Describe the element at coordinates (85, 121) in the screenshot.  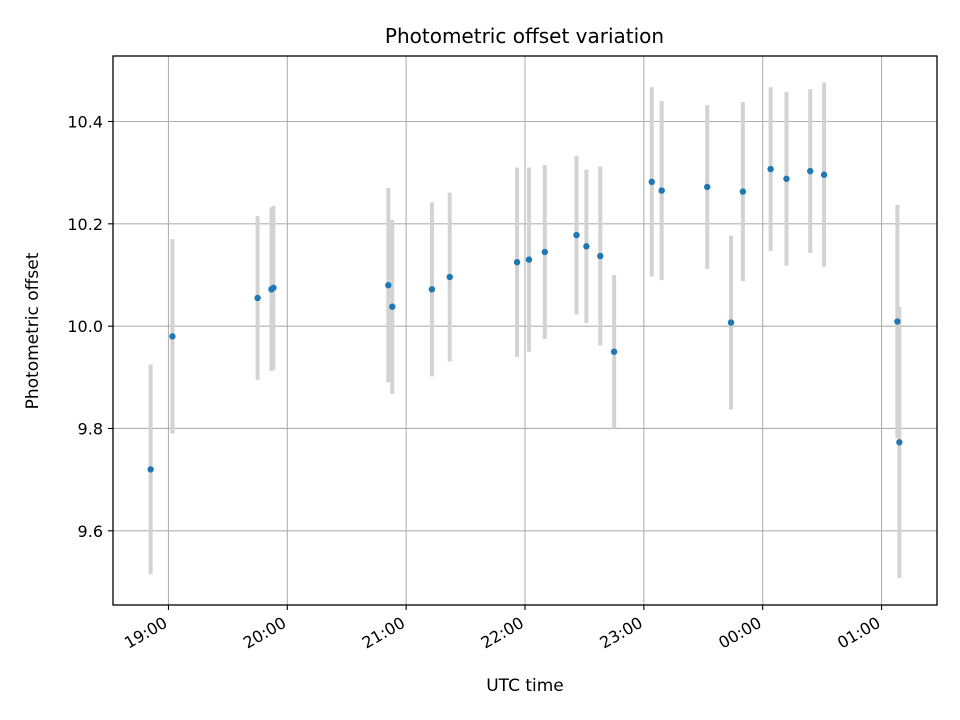
I see `y-tick-label: 10.4` at that location.